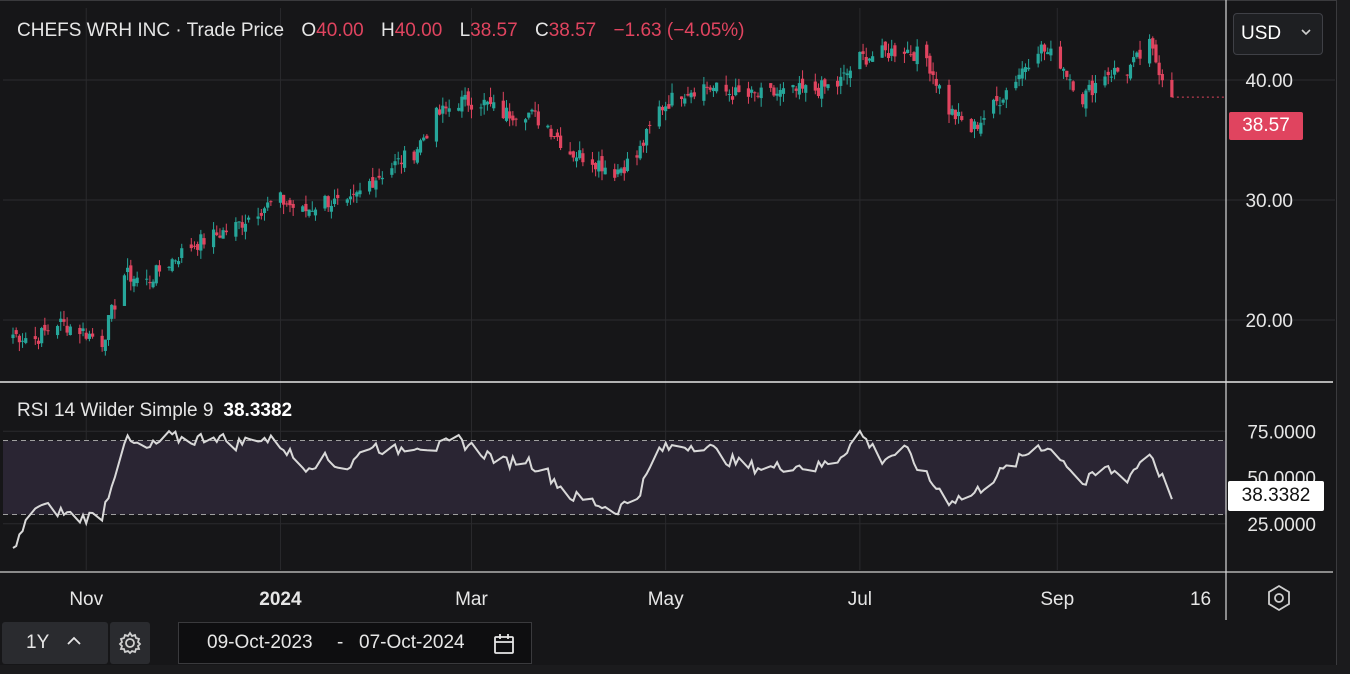 The height and width of the screenshot is (674, 1350). What do you see at coordinates (1057, 599) in the screenshot?
I see `time-axis-label: Sep` at bounding box center [1057, 599].